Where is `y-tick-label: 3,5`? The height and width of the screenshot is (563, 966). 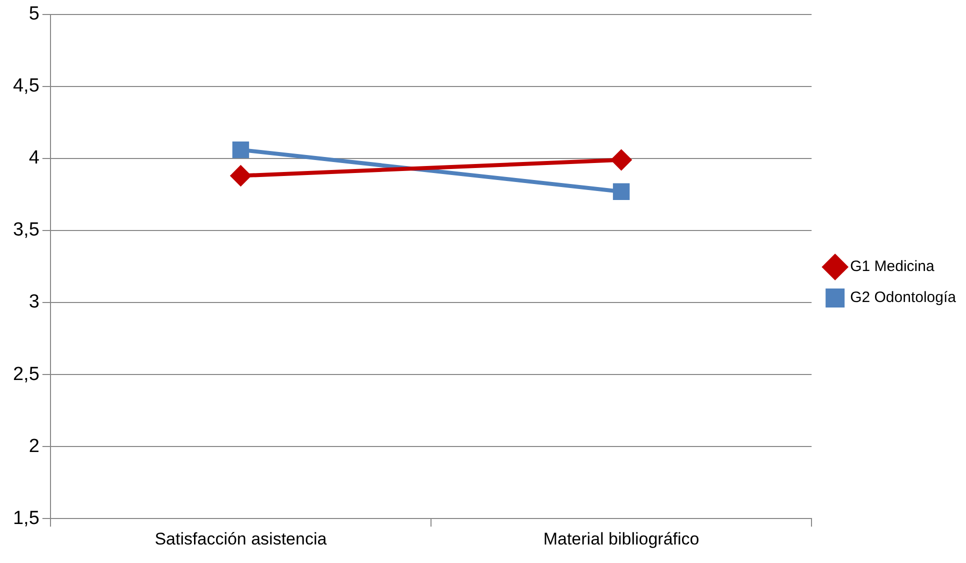
y-tick-label: 3,5 is located at coordinates (26, 230).